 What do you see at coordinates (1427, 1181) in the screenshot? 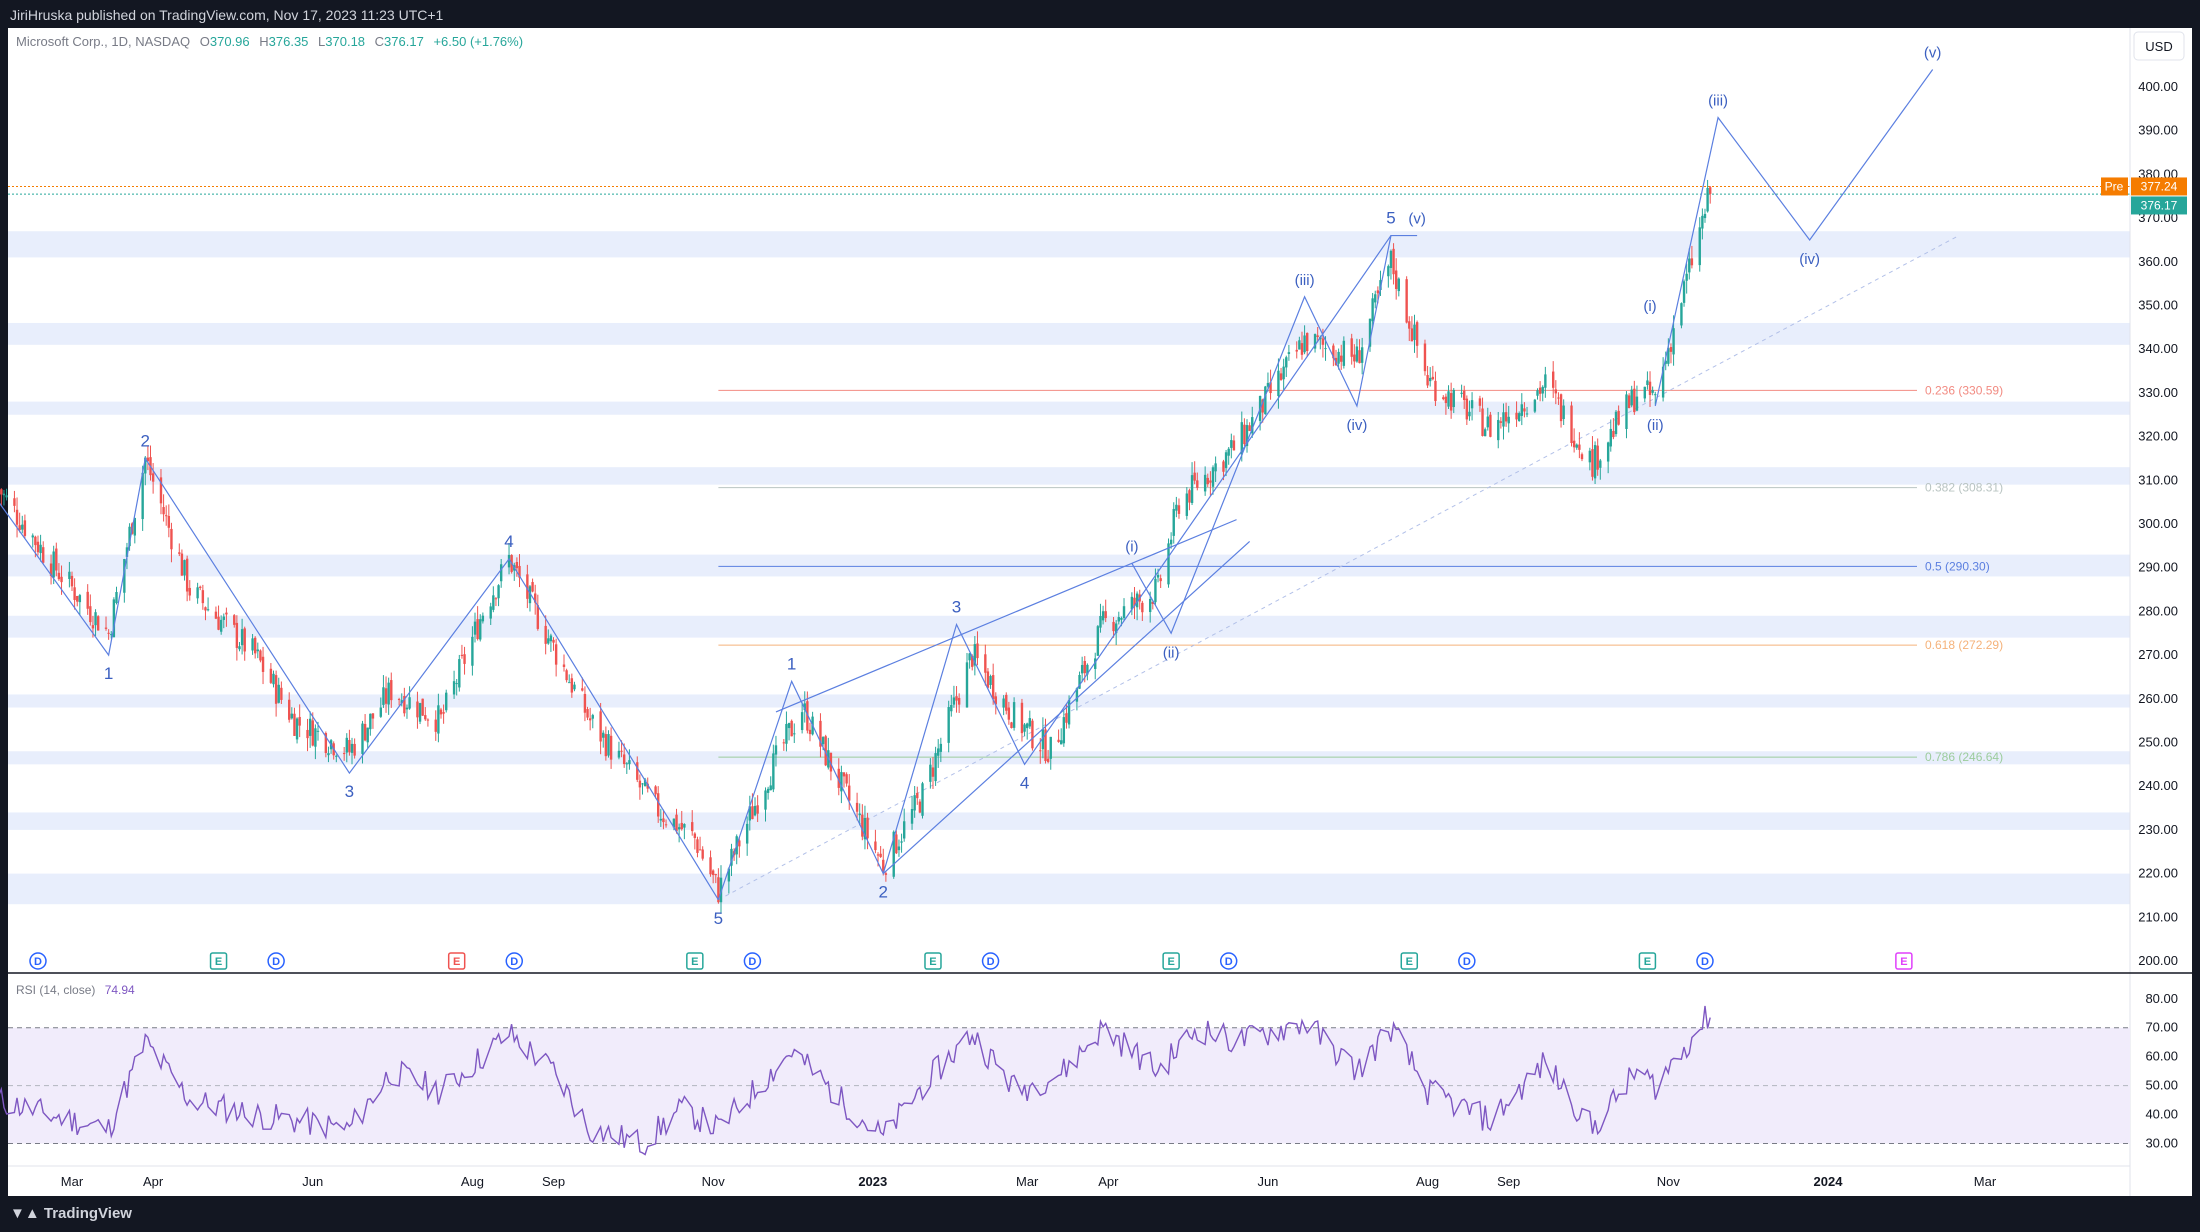
I see `time-tick-label: Aug` at bounding box center [1427, 1181].